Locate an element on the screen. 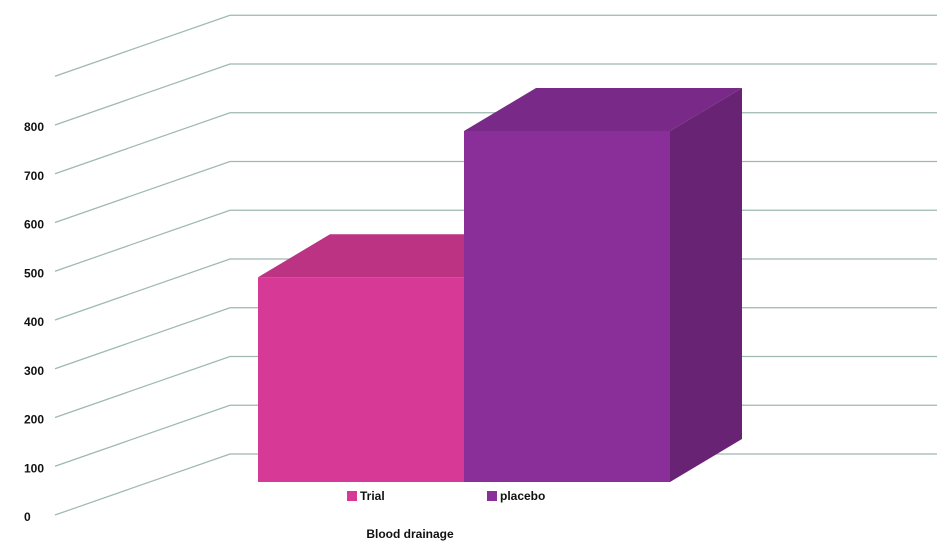 This screenshot has height=544, width=937. y-tick-label: 300 is located at coordinates (34, 371).